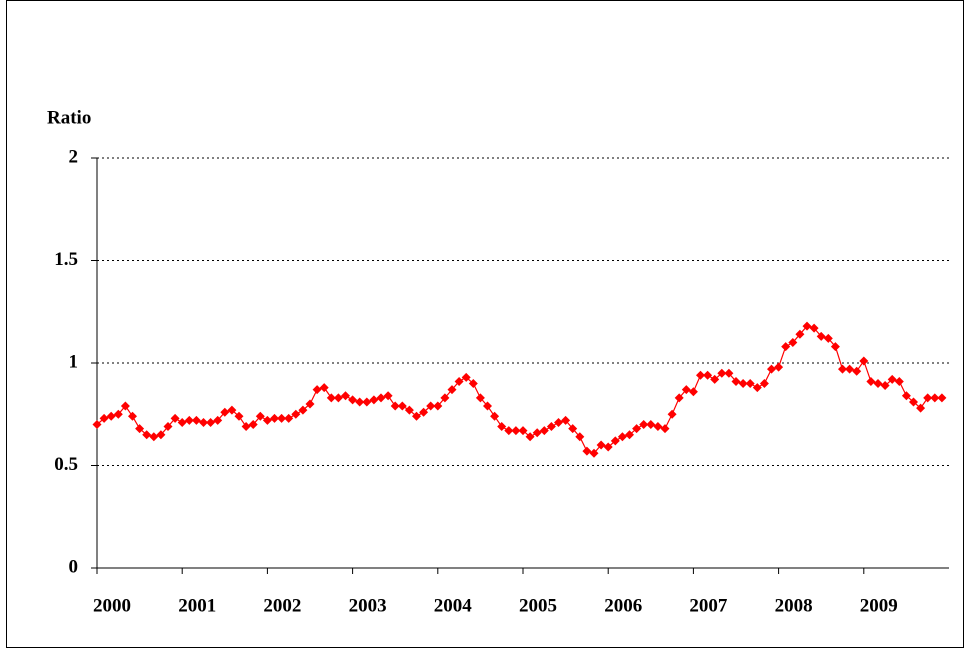 This screenshot has height=649, width=965. I want to click on x-tick-label: 2009, so click(879, 605).